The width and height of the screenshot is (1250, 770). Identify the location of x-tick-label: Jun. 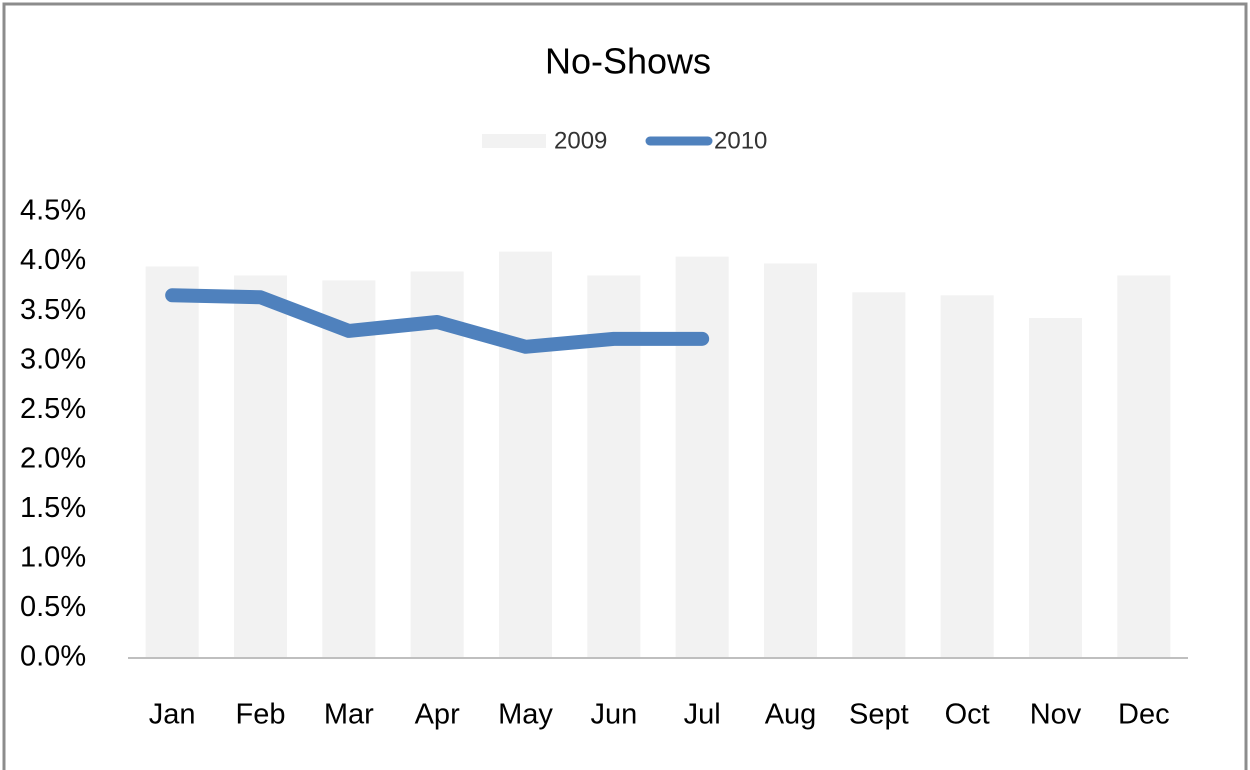
(613, 715).